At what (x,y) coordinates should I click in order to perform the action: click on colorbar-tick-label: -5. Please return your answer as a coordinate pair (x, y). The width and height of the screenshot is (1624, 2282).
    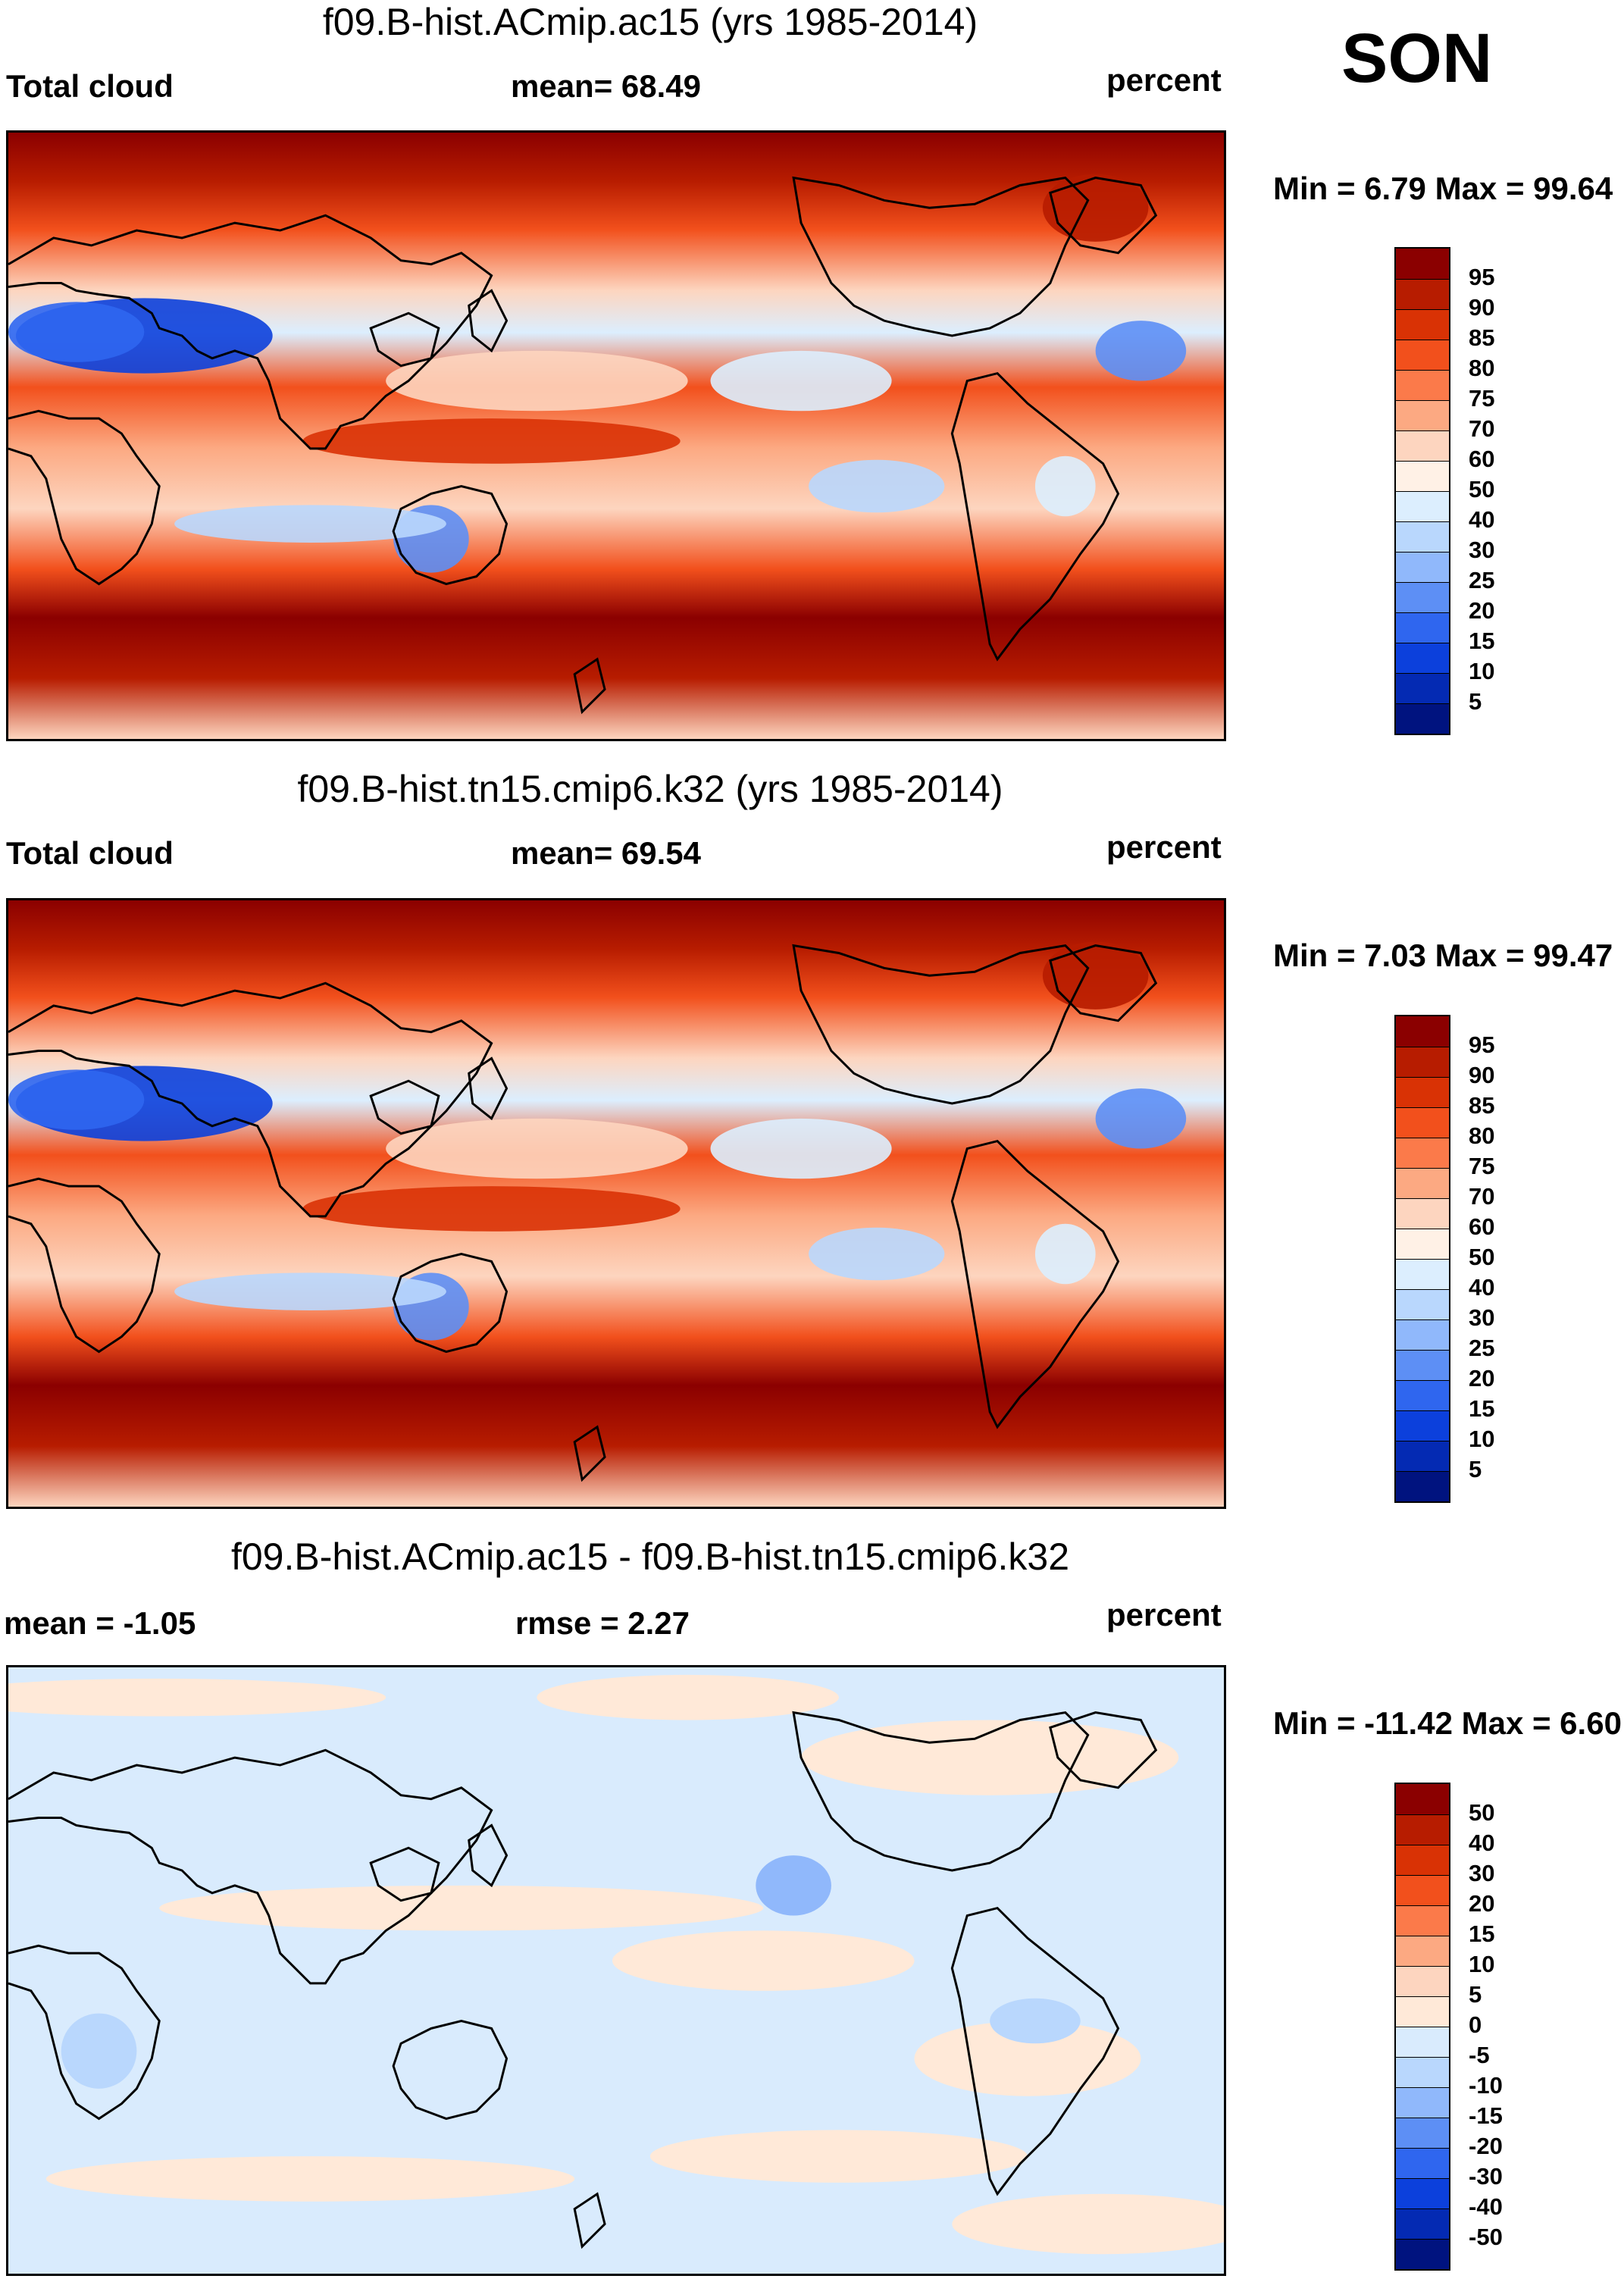
    Looking at the image, I should click on (1479, 2055).